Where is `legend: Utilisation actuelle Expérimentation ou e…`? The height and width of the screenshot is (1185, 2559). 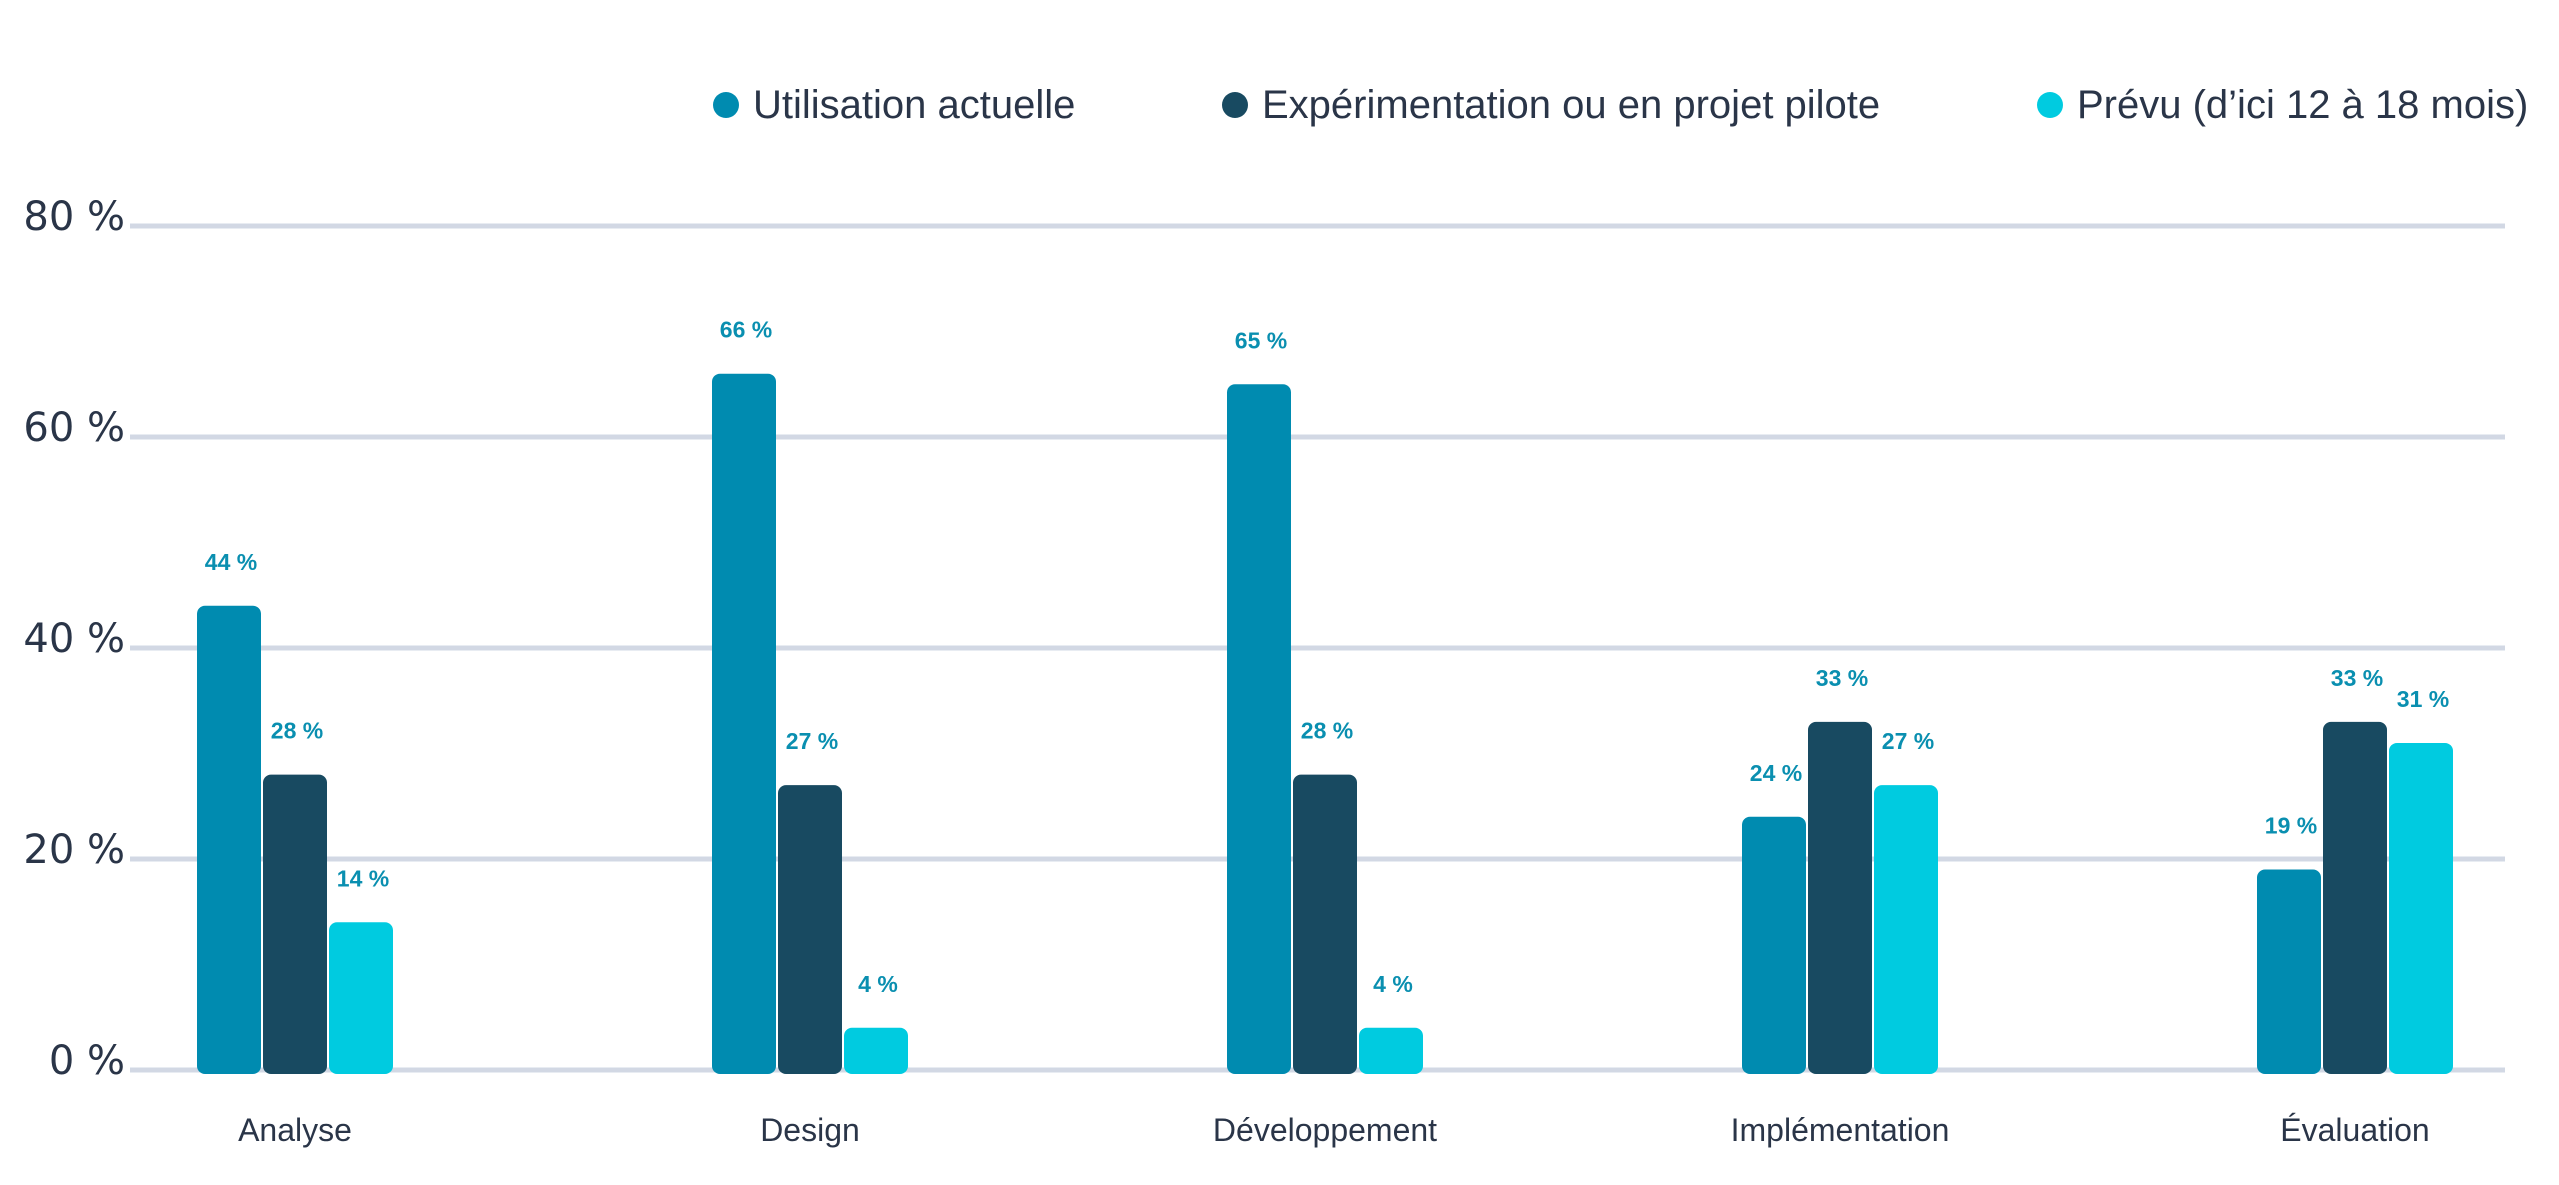
legend: Utilisation actuelle Expérimentation ou e… is located at coordinates (1620, 105).